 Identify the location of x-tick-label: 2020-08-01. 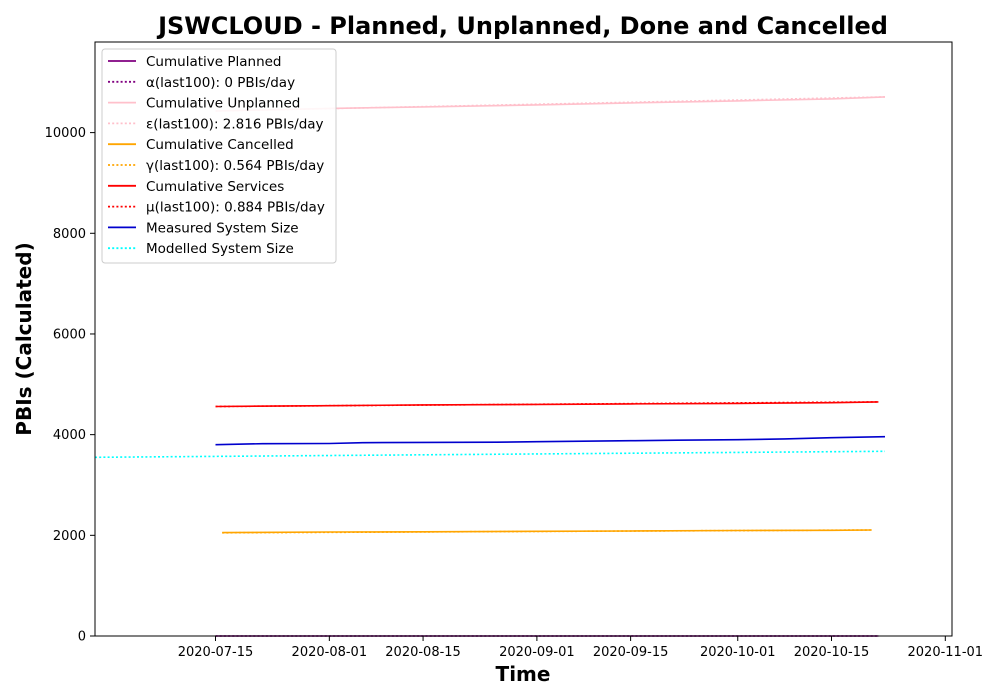
(330, 652).